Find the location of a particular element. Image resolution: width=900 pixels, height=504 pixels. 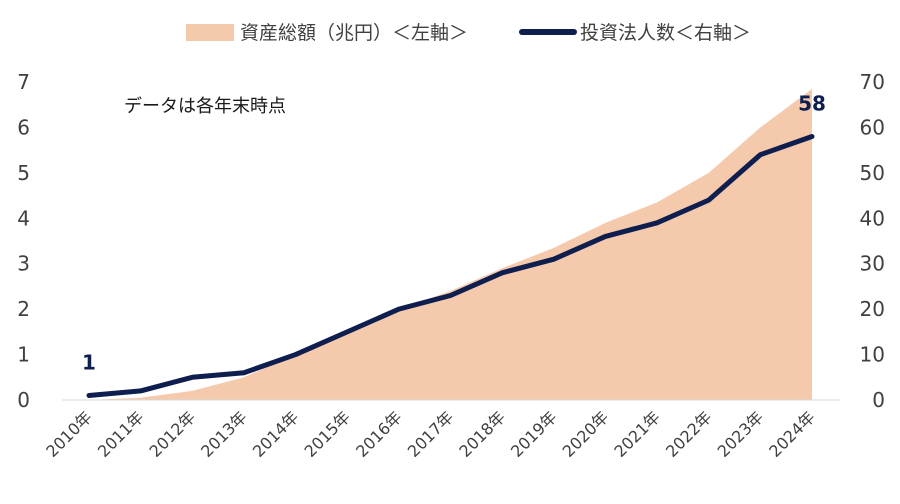

x-tick-label: 2013年 is located at coordinates (224, 434).